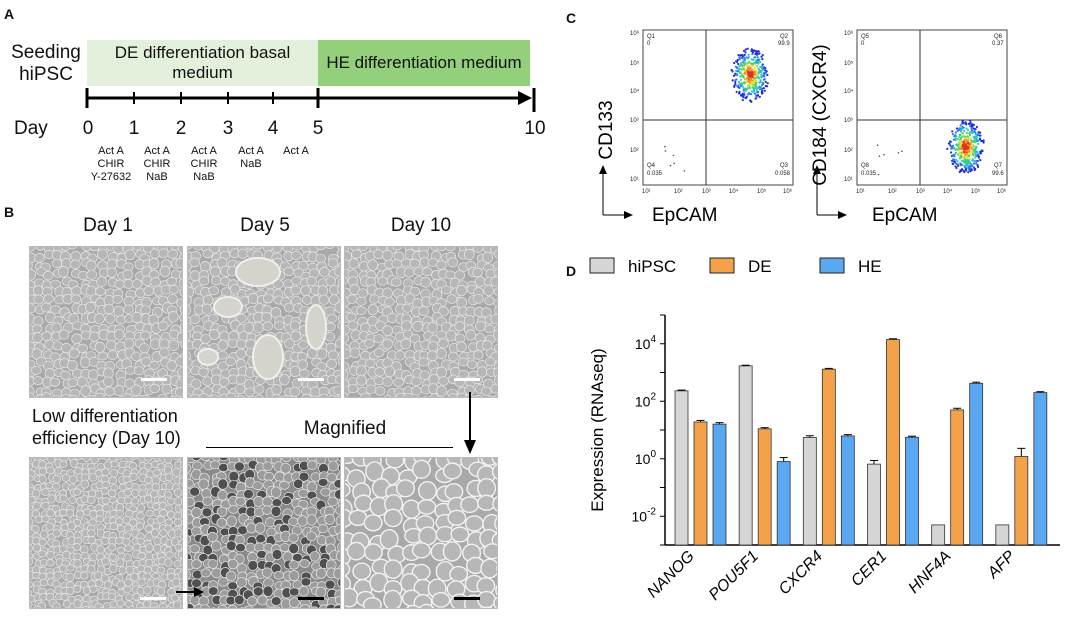 Image resolution: width=1080 pixels, height=627 pixels. What do you see at coordinates (870, 266) in the screenshot?
I see `legend-label: HE` at bounding box center [870, 266].